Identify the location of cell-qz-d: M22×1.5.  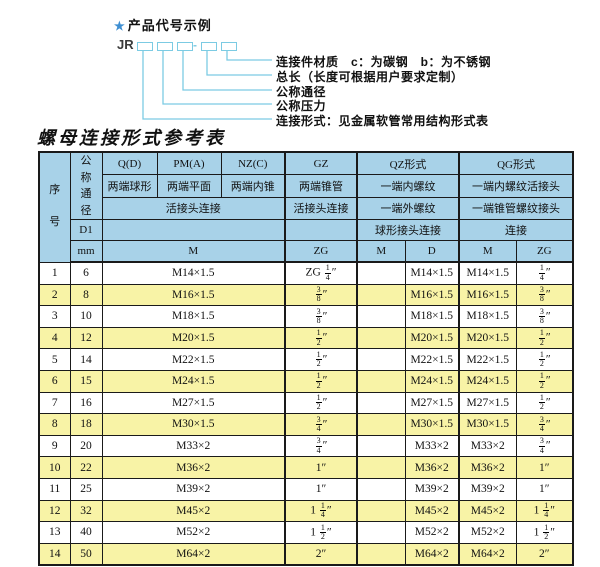
(432, 359).